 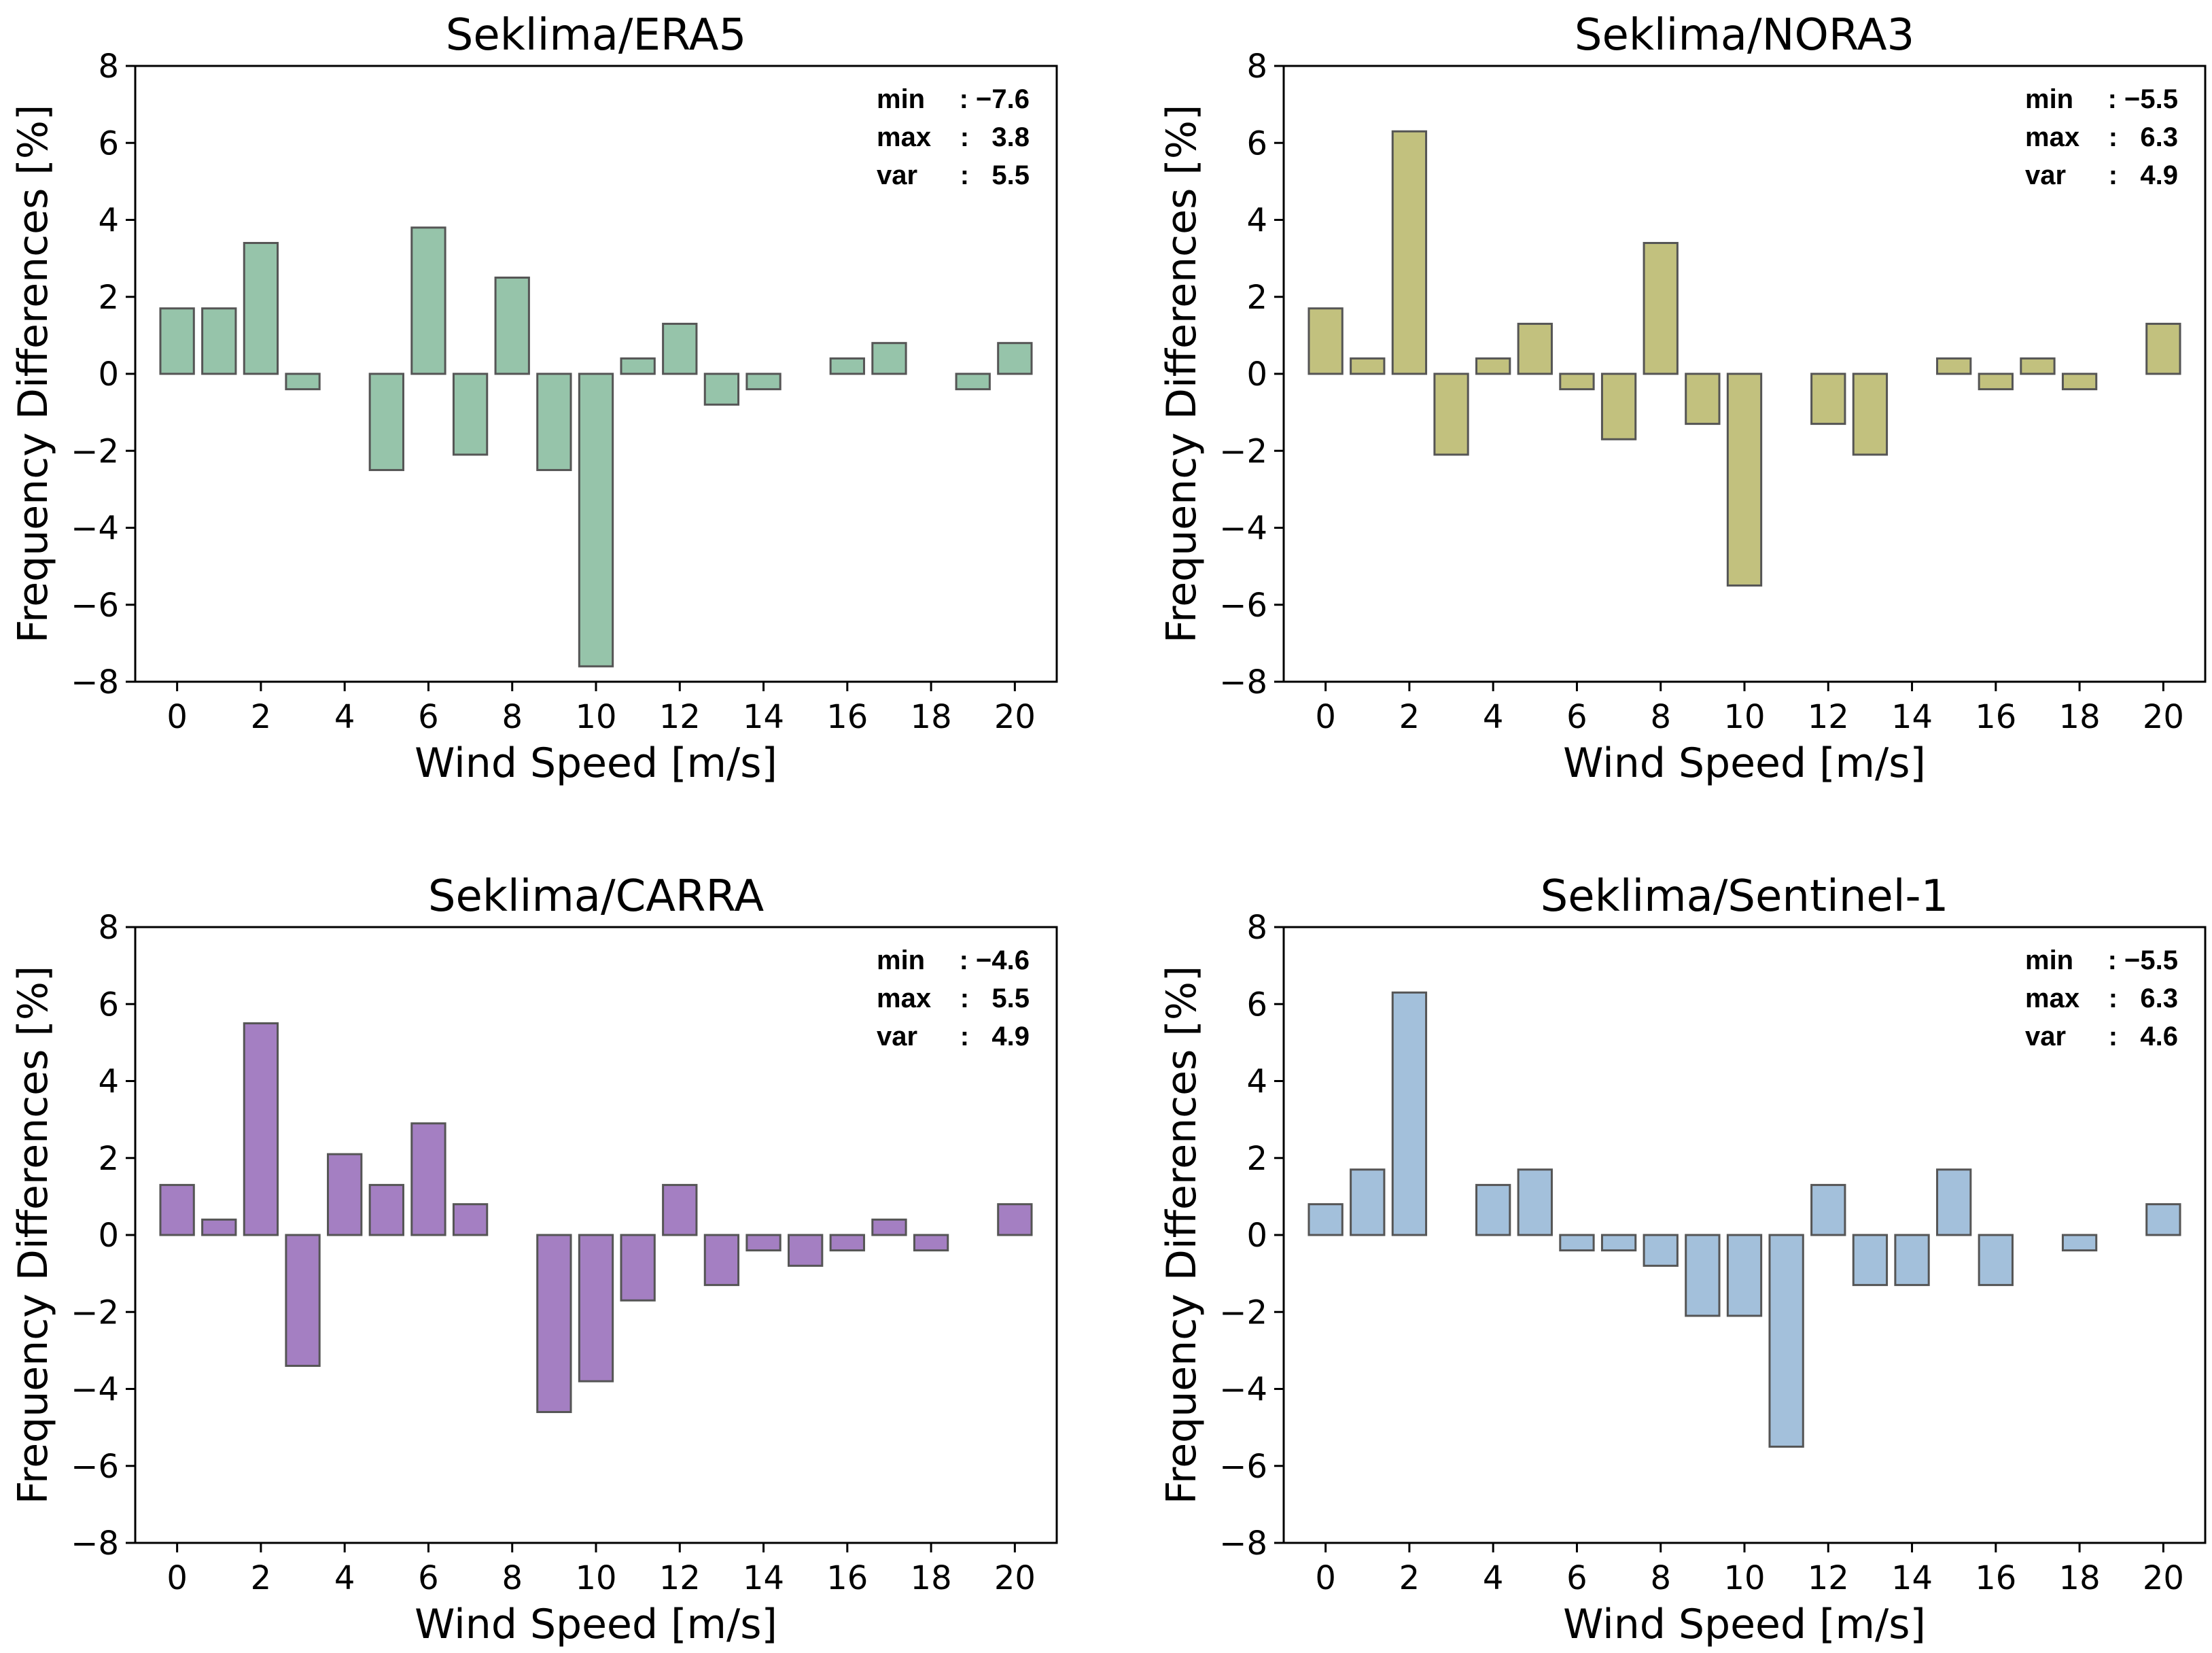 What do you see at coordinates (995, 137) in the screenshot?
I see `stat-max-value: : 3.8` at bounding box center [995, 137].